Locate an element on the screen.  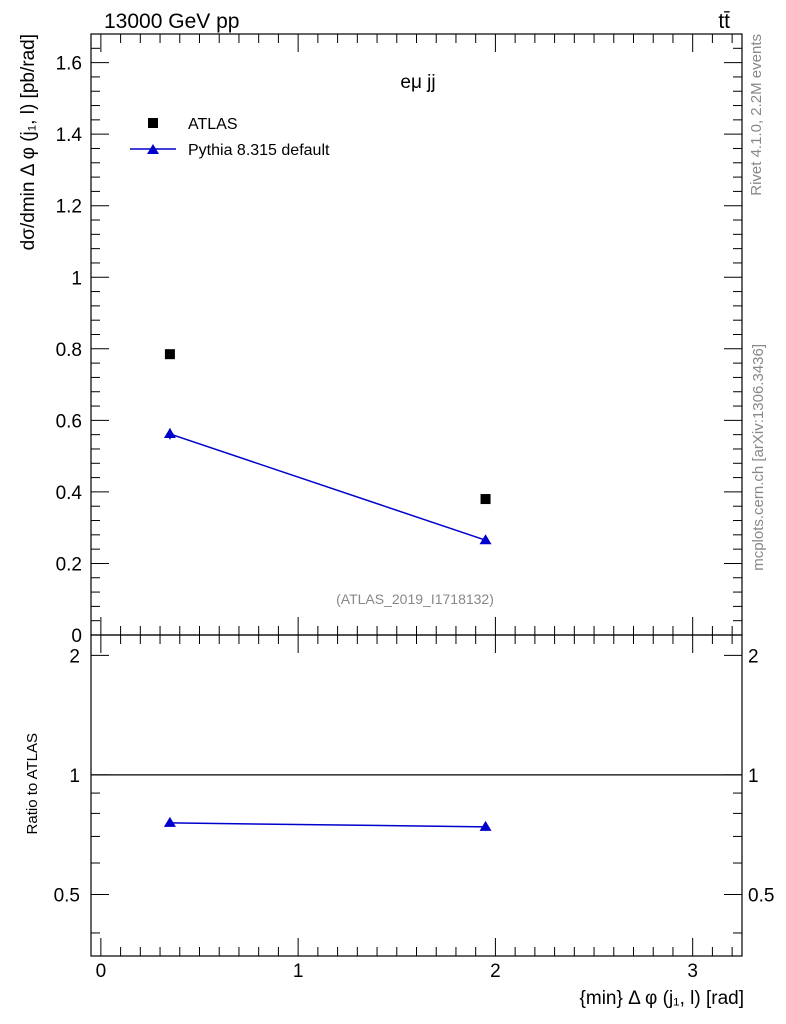
legend-atlas-label: ATLAS is located at coordinates (213, 124).